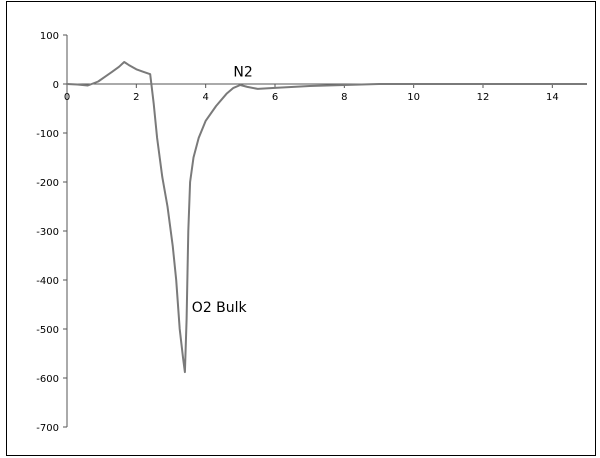 This screenshot has height=458, width=600. What do you see at coordinates (242, 73) in the screenshot?
I see `annotation-label: N2` at bounding box center [242, 73].